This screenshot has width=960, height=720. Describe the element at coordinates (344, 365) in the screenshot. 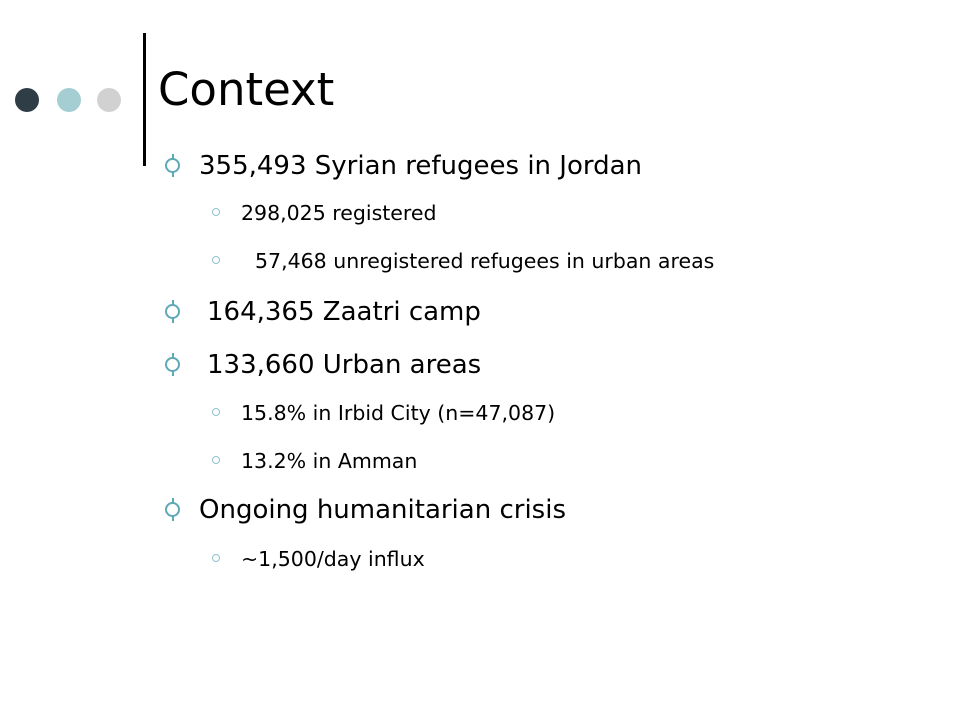

I see `bullet-text: 133,660 Urban areas` at that location.